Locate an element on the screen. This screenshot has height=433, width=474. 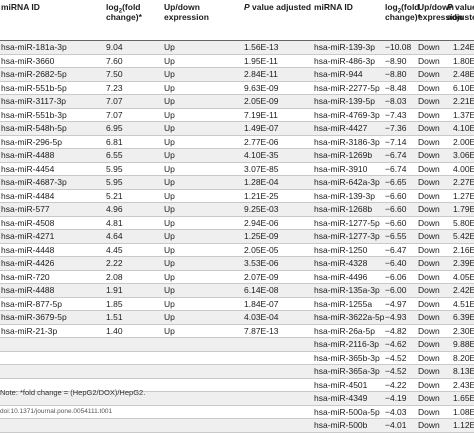
p-value-up-cell: 1.95E-11 is located at coordinates (261, 60).